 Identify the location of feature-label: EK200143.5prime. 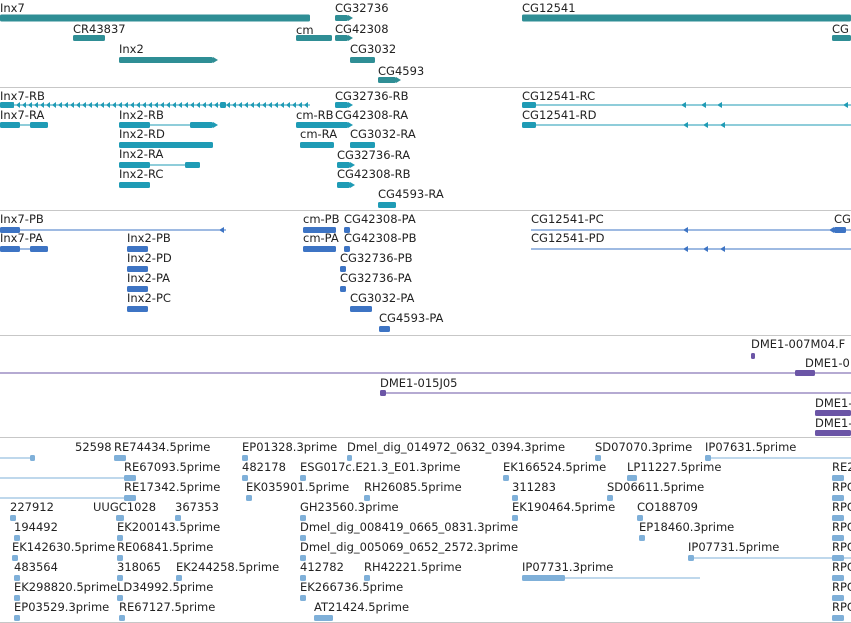
(169, 527).